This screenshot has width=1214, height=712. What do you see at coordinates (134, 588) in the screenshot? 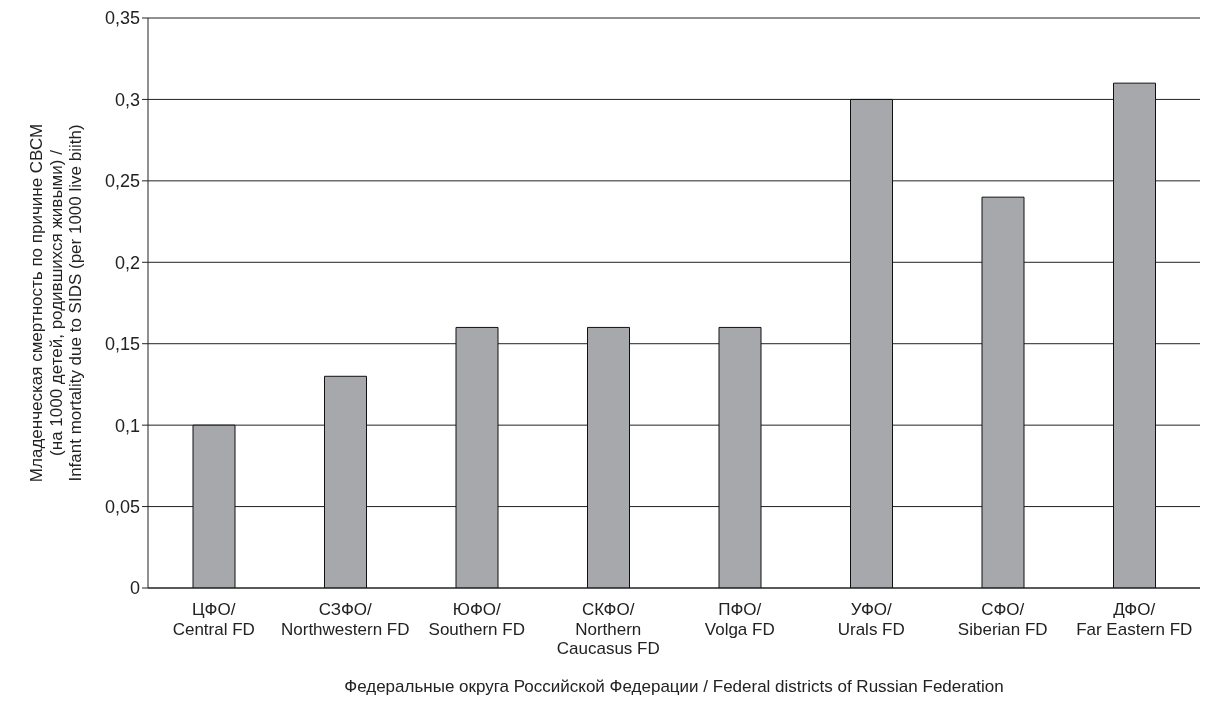
I see `y-tick-label: 0` at bounding box center [134, 588].